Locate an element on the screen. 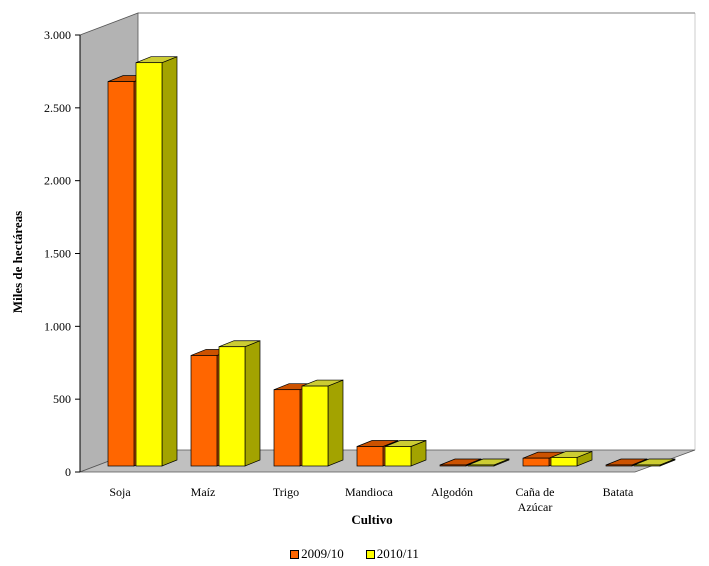 This screenshot has width=709, height=566. x-tick-label: Batata is located at coordinates (618, 492).